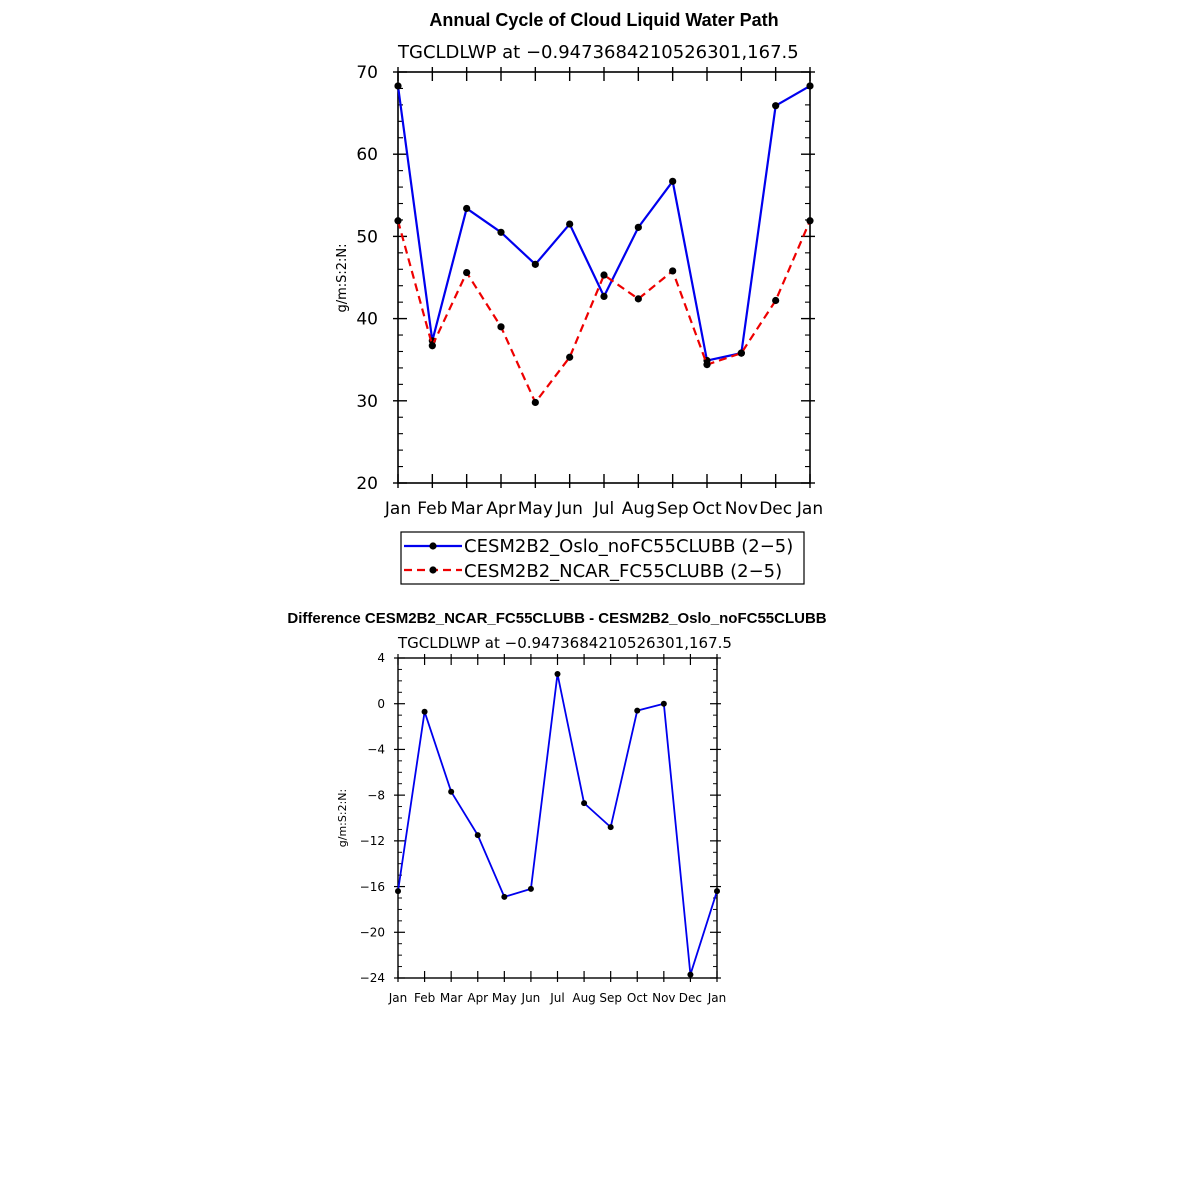 The height and width of the screenshot is (1183, 1183). What do you see at coordinates (367, 402) in the screenshot?
I see `y-tick-label: 30` at bounding box center [367, 402].